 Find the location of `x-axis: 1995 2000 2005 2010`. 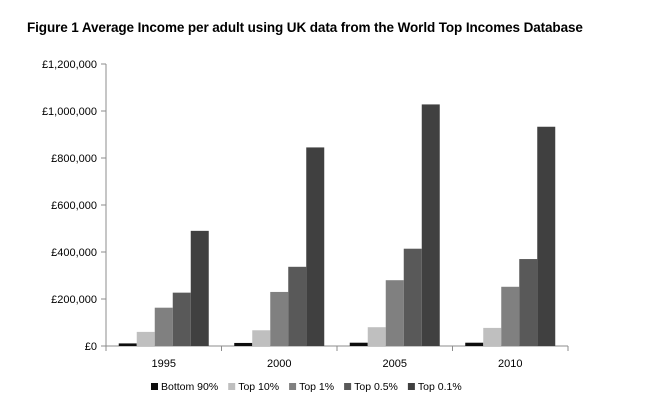

x-axis: 1995 2000 2005 2010 is located at coordinates (337, 357).